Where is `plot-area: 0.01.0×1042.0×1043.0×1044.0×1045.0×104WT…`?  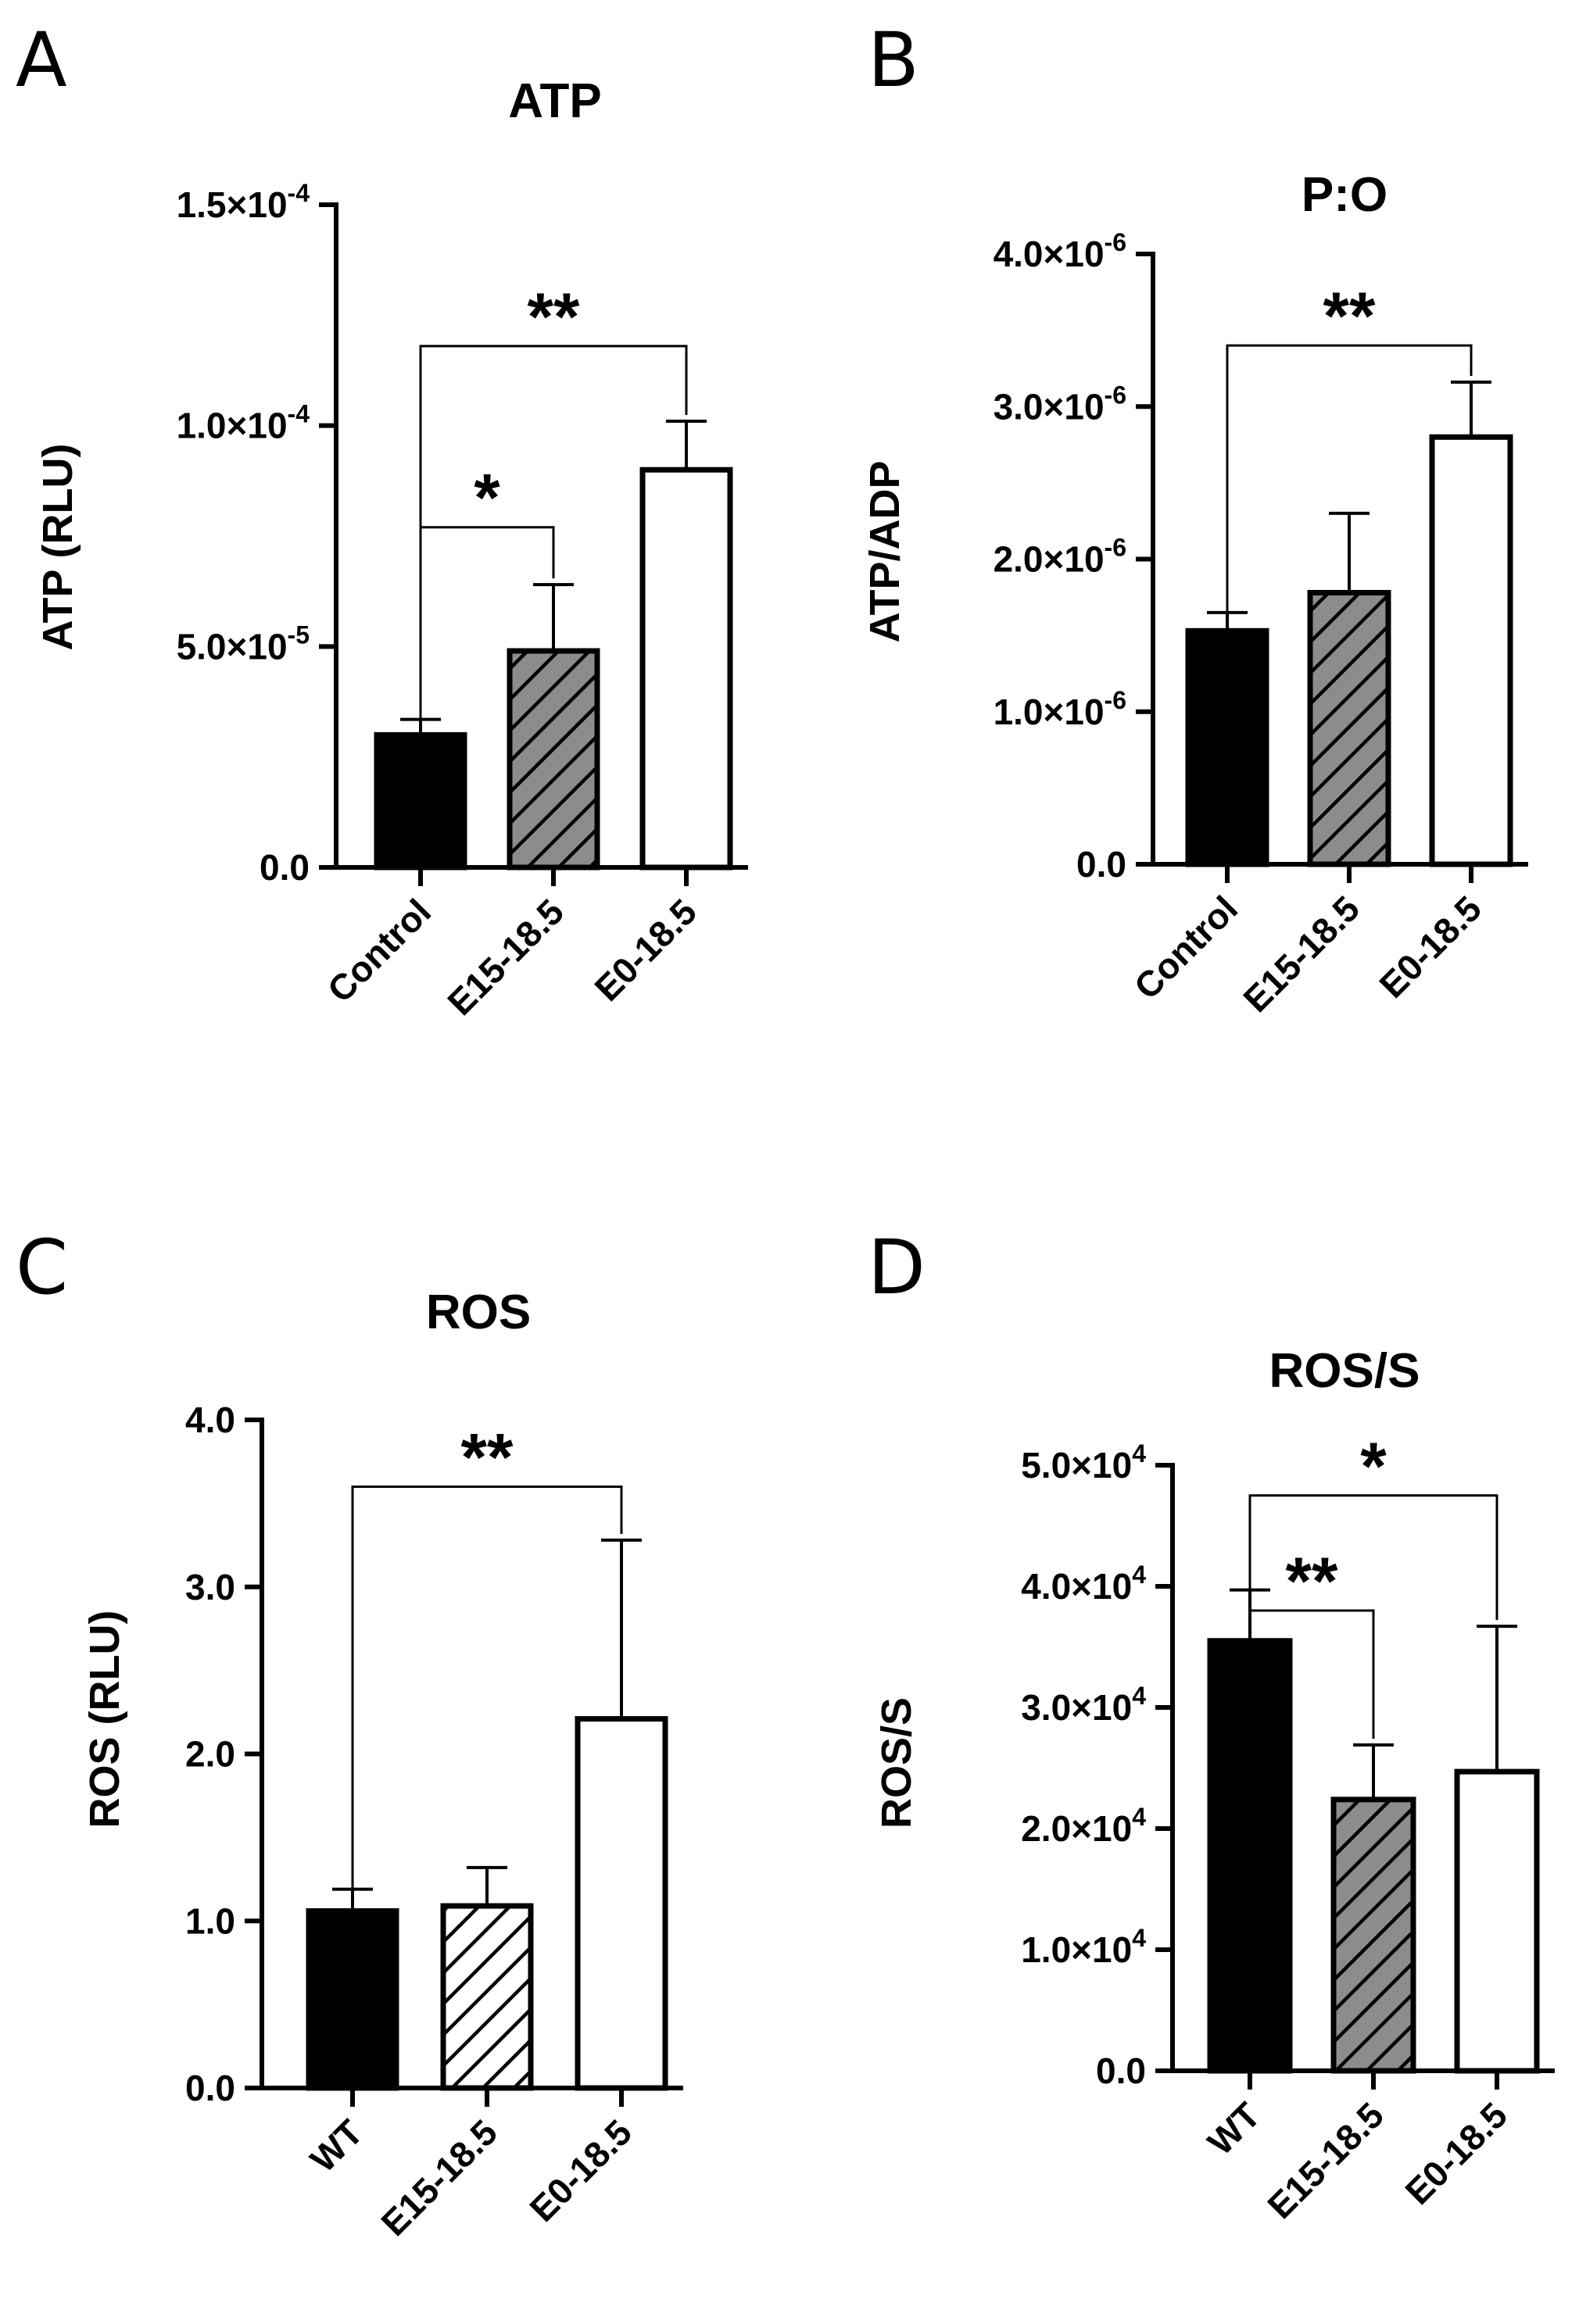
plot-area: 0.01.0×1042.0×1043.0×1044.0×1045.0×104WT… is located at coordinates (1288, 1827).